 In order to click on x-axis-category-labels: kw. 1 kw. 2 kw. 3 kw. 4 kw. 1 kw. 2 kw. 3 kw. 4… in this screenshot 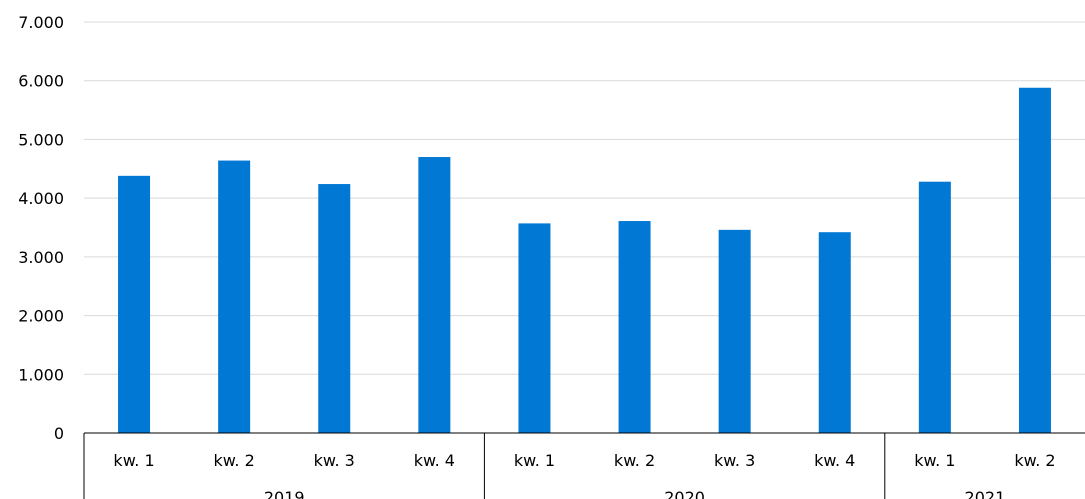, I will do `click(584, 460)`.